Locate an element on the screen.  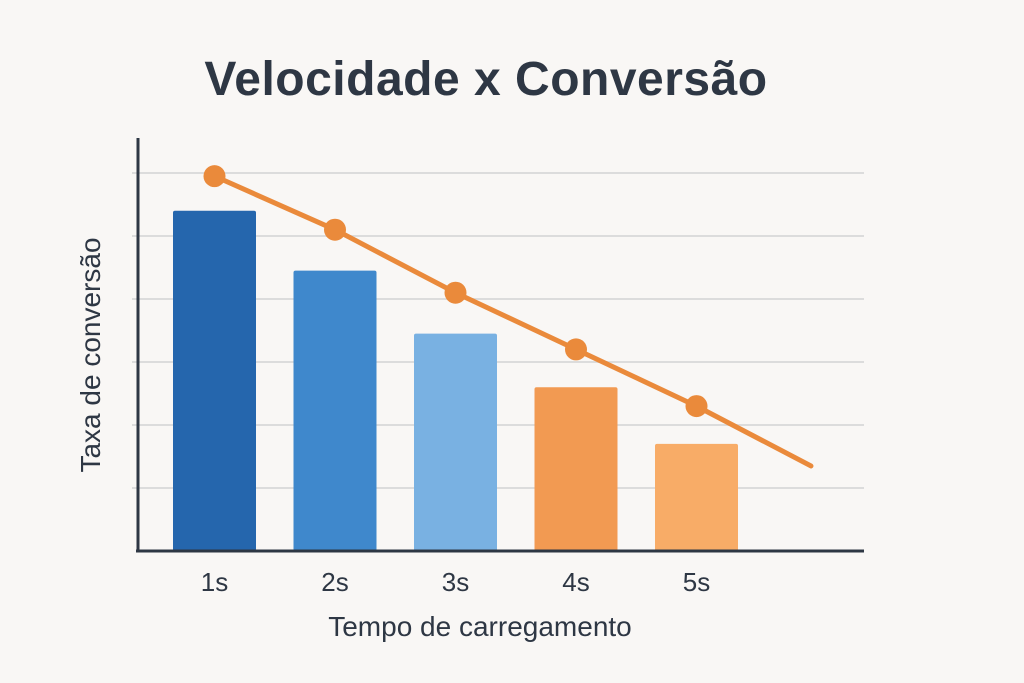
x-tick-label: 2s is located at coordinates (334, 582).